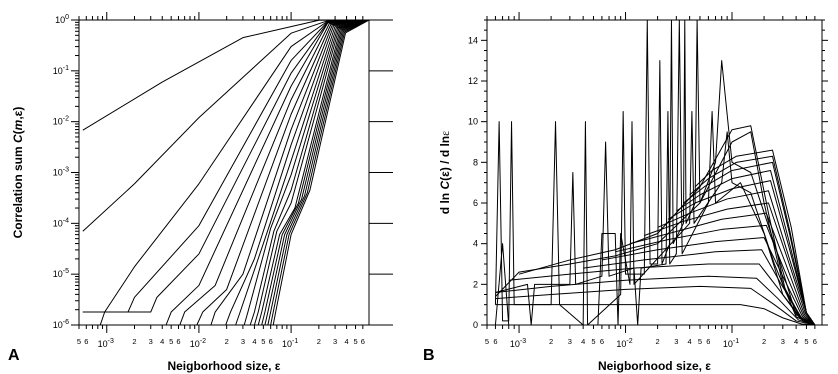  I want to click on panel-b-y-tick-label: 8, so click(475, 162).